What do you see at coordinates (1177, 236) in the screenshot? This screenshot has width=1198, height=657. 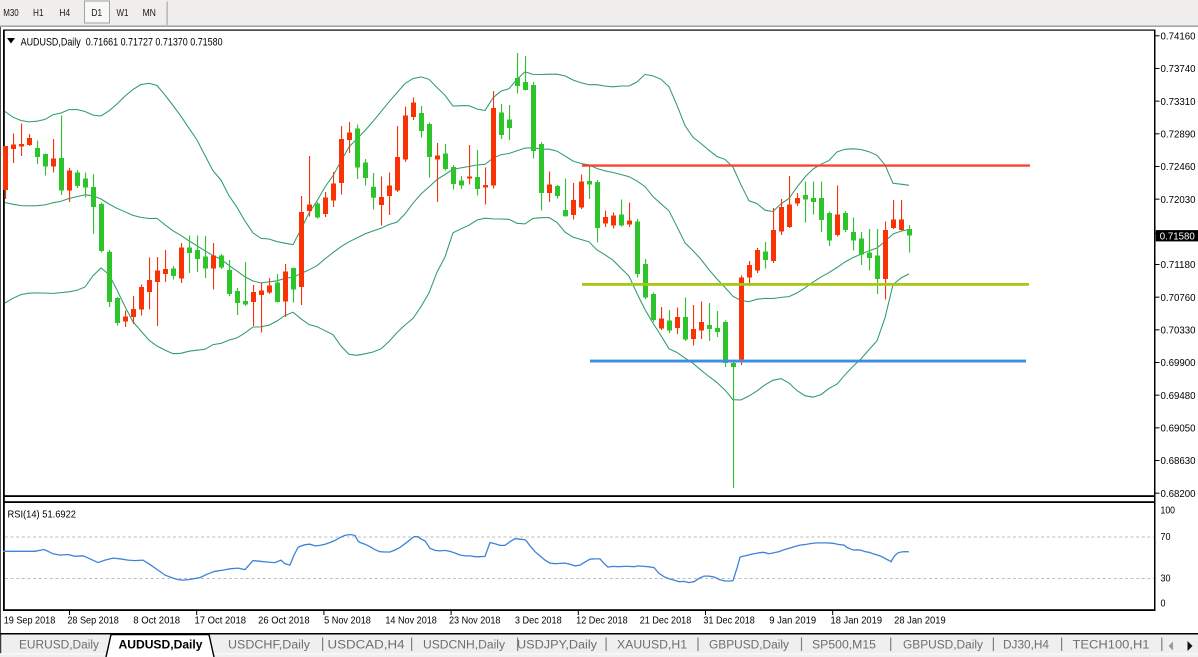 I see `svg-text: 0.71580` at bounding box center [1177, 236].